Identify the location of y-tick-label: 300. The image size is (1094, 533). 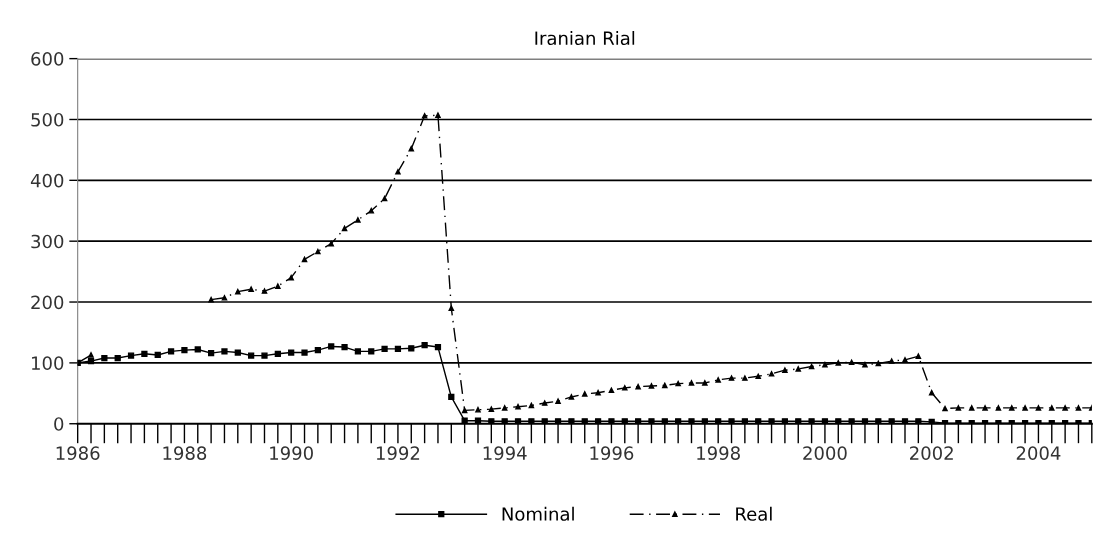
(47, 241).